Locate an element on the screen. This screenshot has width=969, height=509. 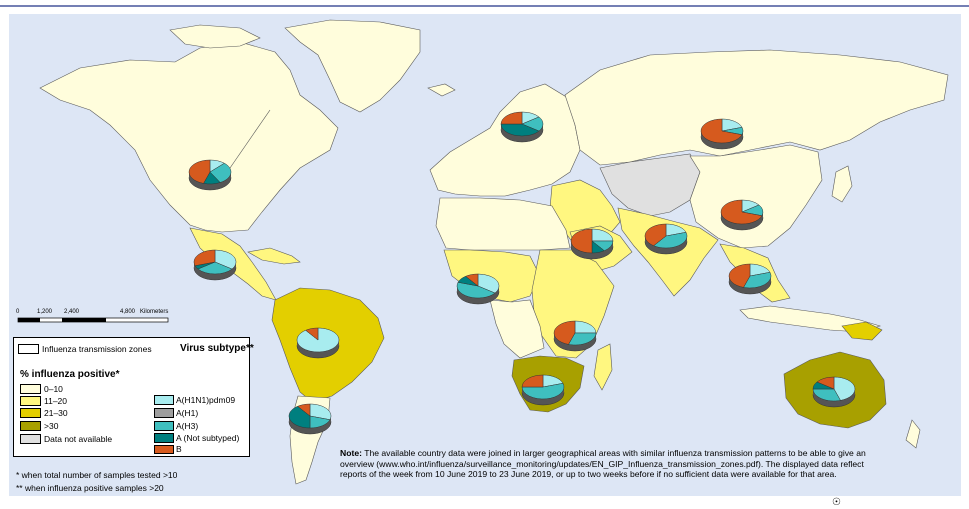
subtype-label-4: B is located at coordinates (179, 449).